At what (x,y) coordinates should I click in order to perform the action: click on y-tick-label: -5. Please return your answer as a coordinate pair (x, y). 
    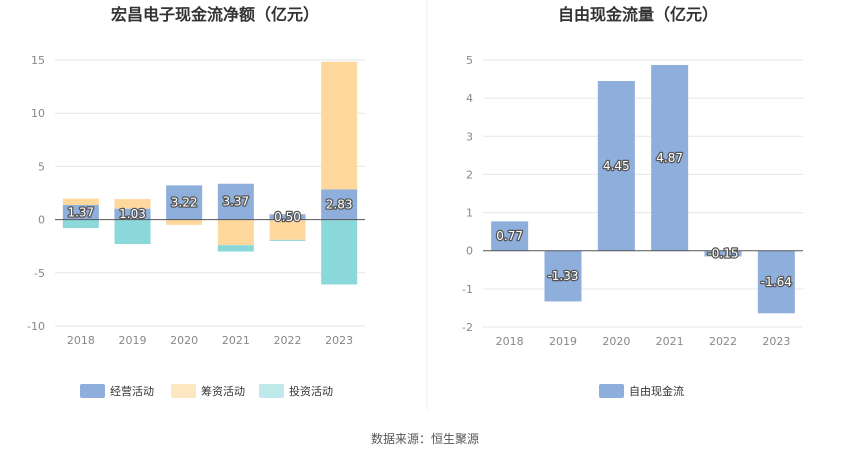
    Looking at the image, I should click on (39, 273).